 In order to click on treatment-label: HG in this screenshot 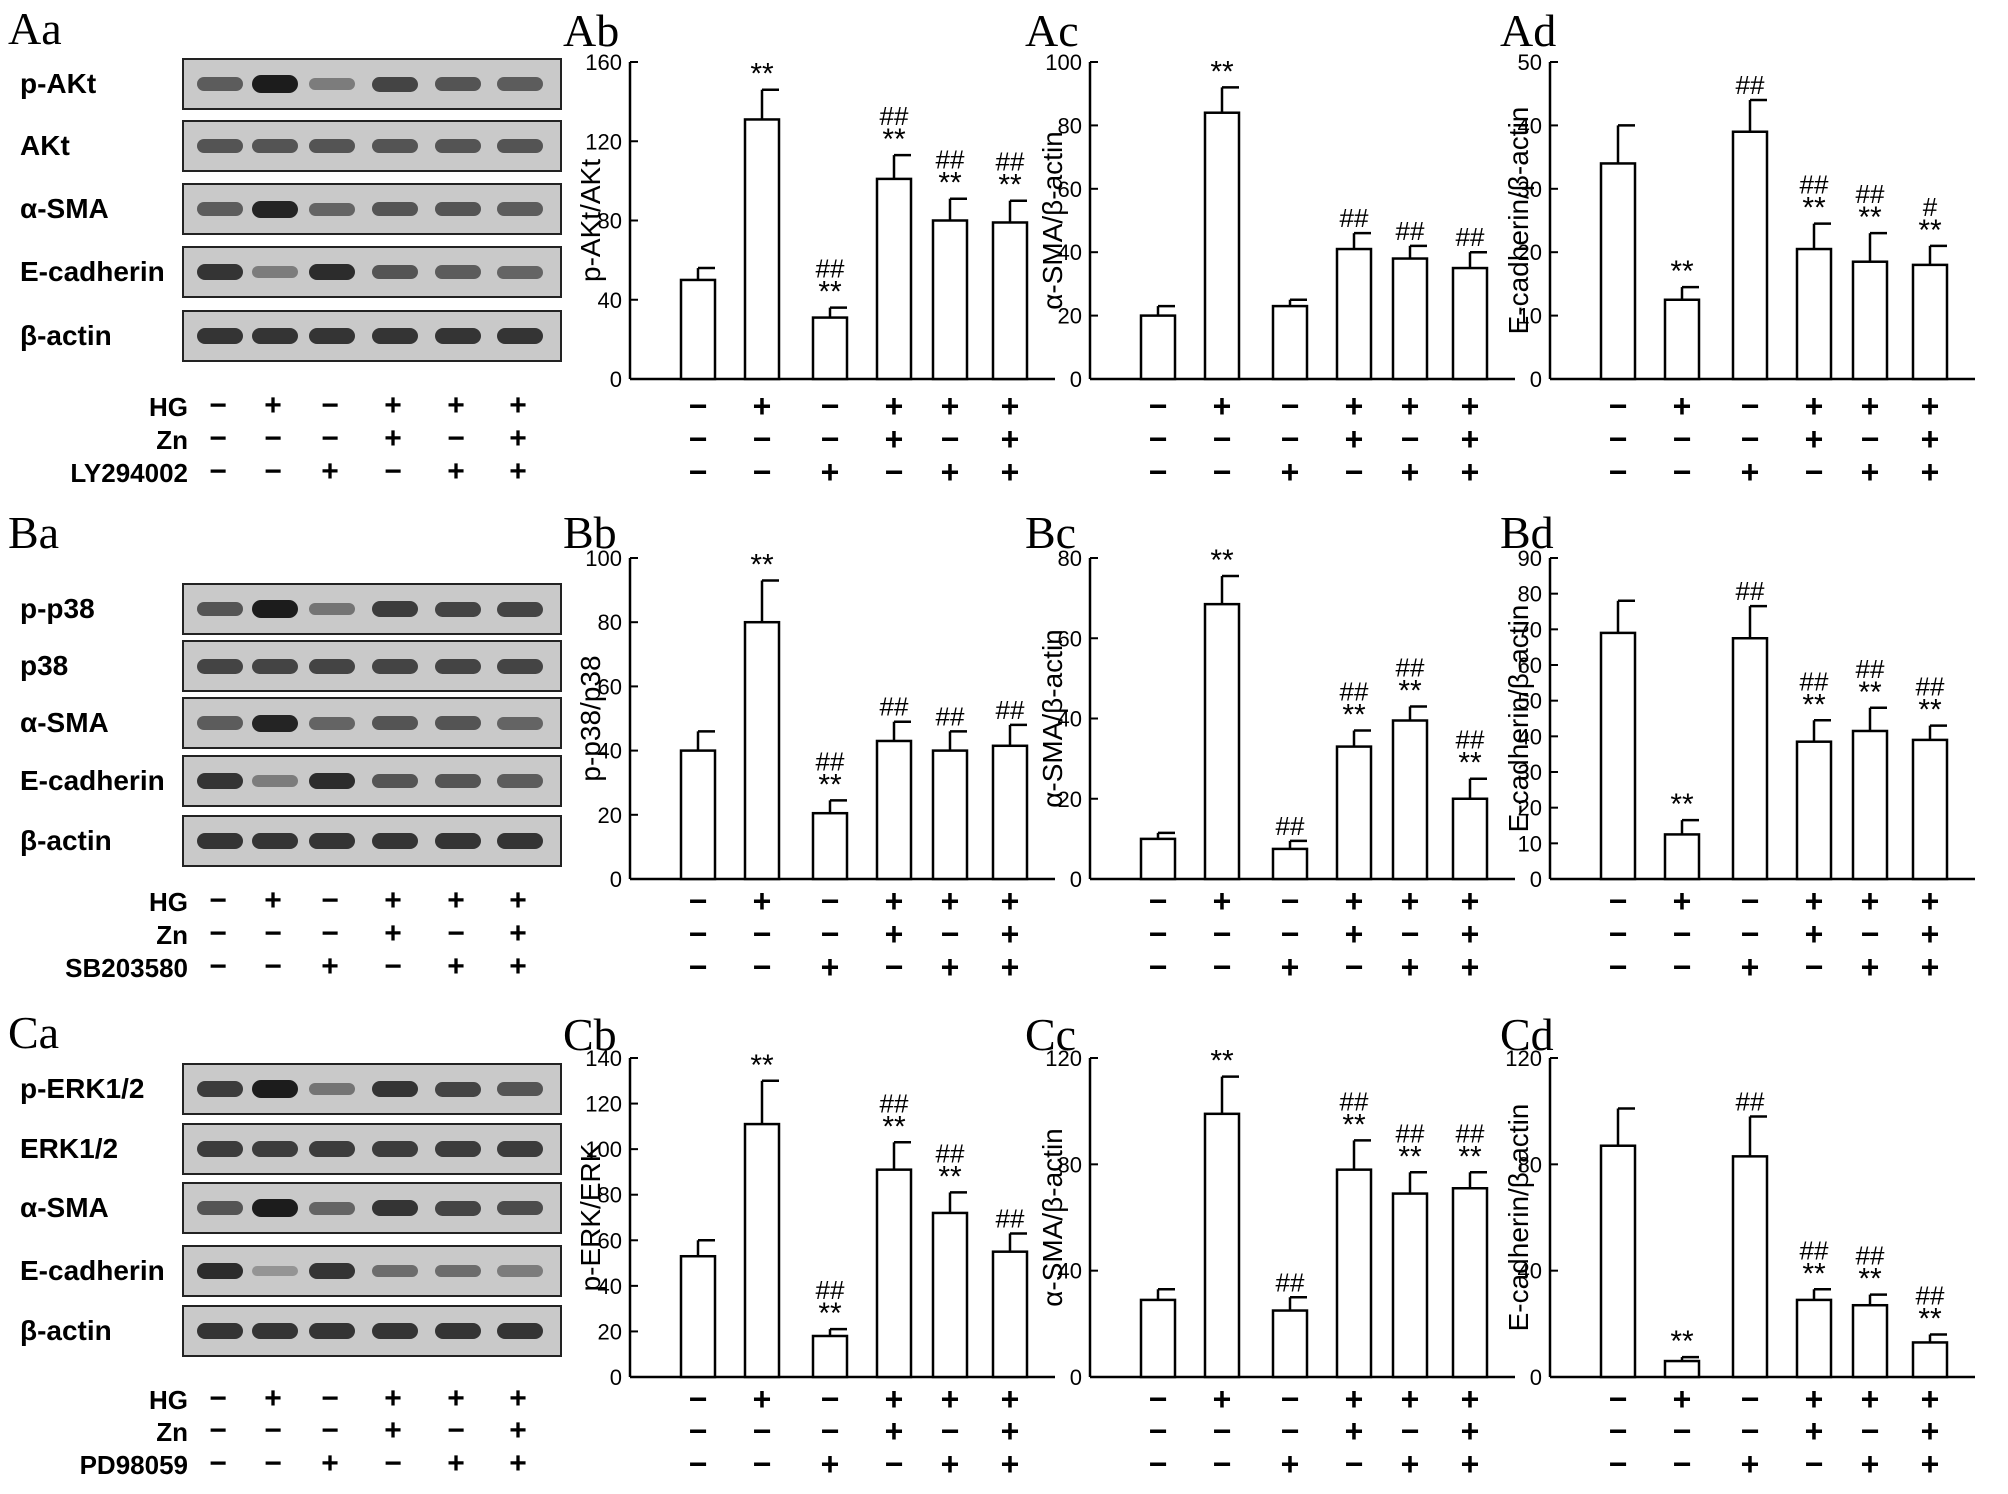, I will do `click(168, 407)`.